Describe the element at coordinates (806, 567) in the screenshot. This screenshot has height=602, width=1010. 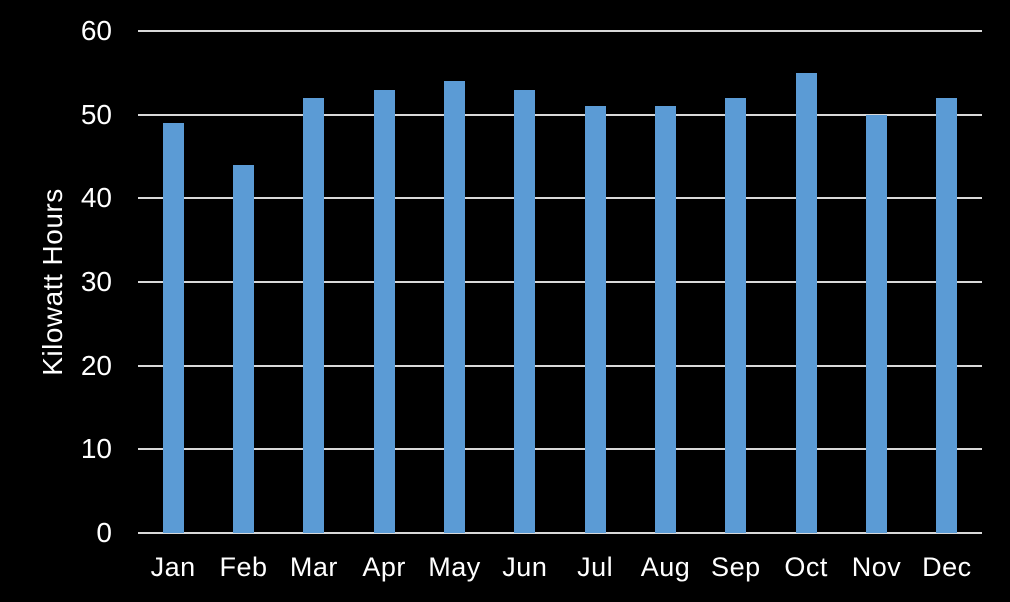
I see `x-label-oct: Oct` at that location.